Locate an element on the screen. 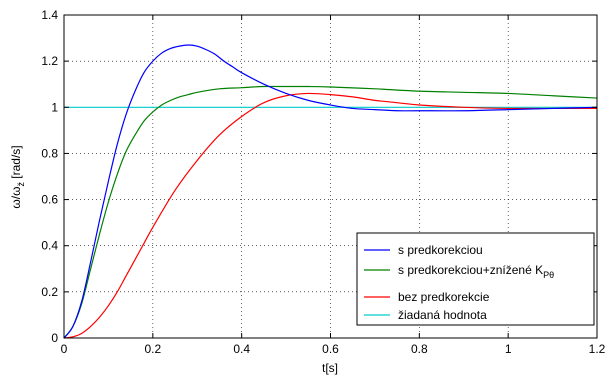 Image resolution: width=606 pixels, height=380 pixels. x-tick-label: 1.2 is located at coordinates (597, 349).